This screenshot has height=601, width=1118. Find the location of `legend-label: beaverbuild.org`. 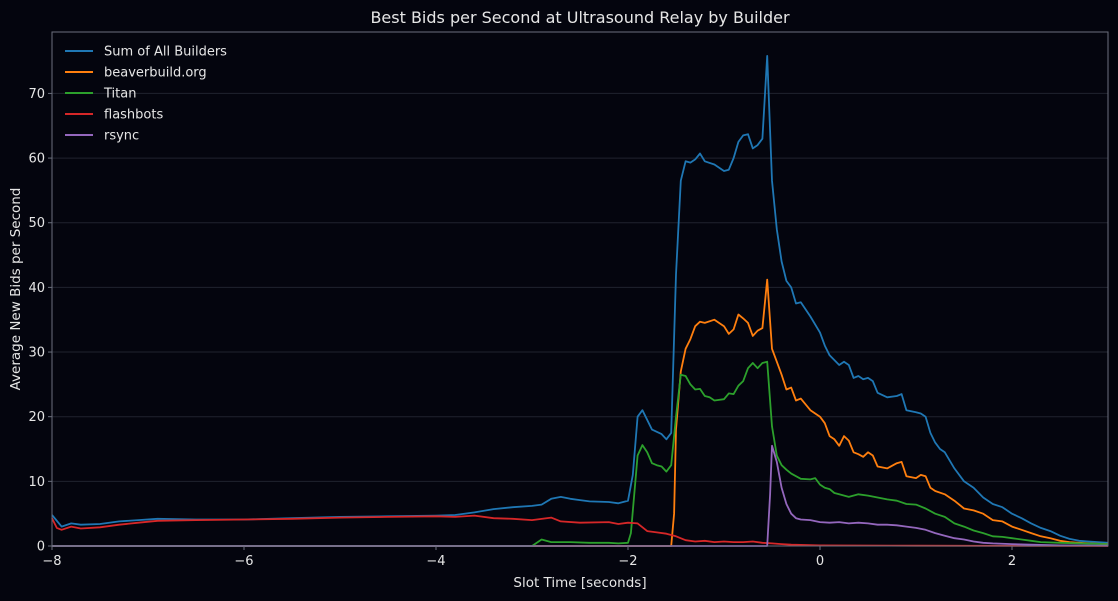

legend-label: beaverbuild.org is located at coordinates (155, 73).